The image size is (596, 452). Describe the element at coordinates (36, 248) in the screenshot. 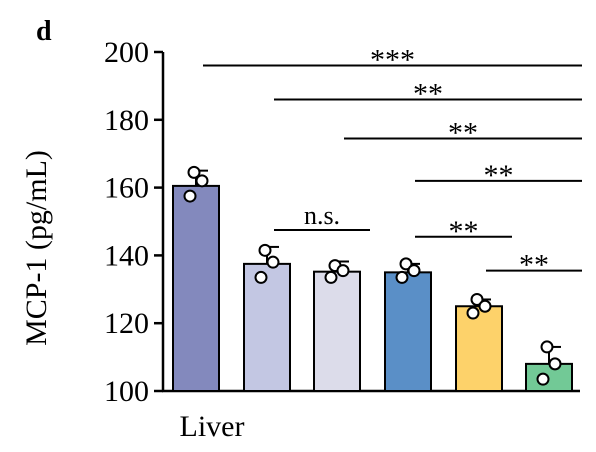

I see `y-axis-label: MCP-1 (pg/mL)` at that location.